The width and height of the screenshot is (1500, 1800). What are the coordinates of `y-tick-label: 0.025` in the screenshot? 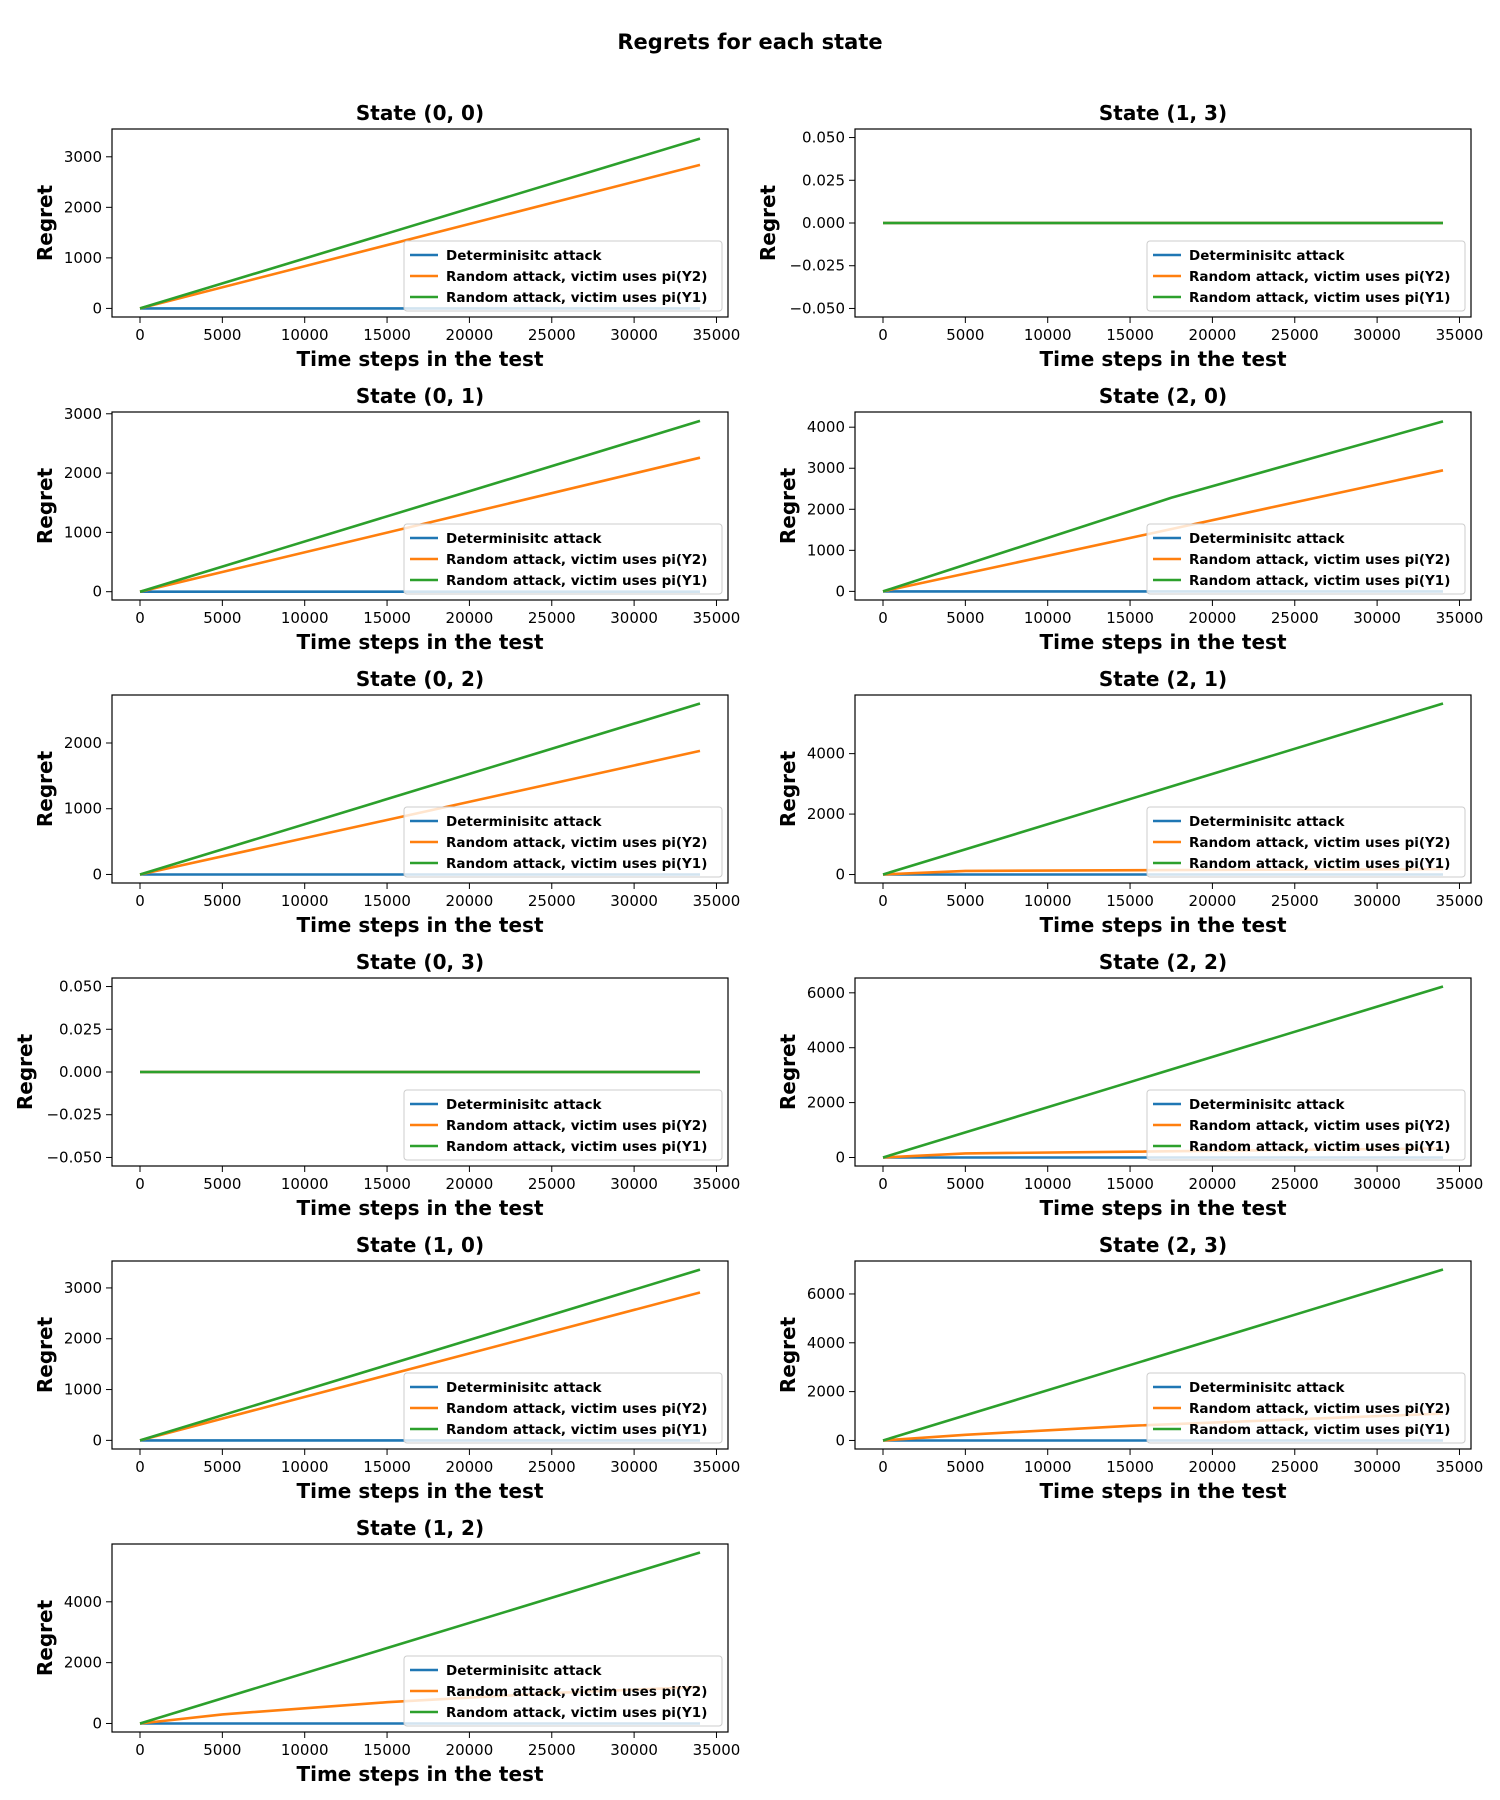 It's located at (823, 180).